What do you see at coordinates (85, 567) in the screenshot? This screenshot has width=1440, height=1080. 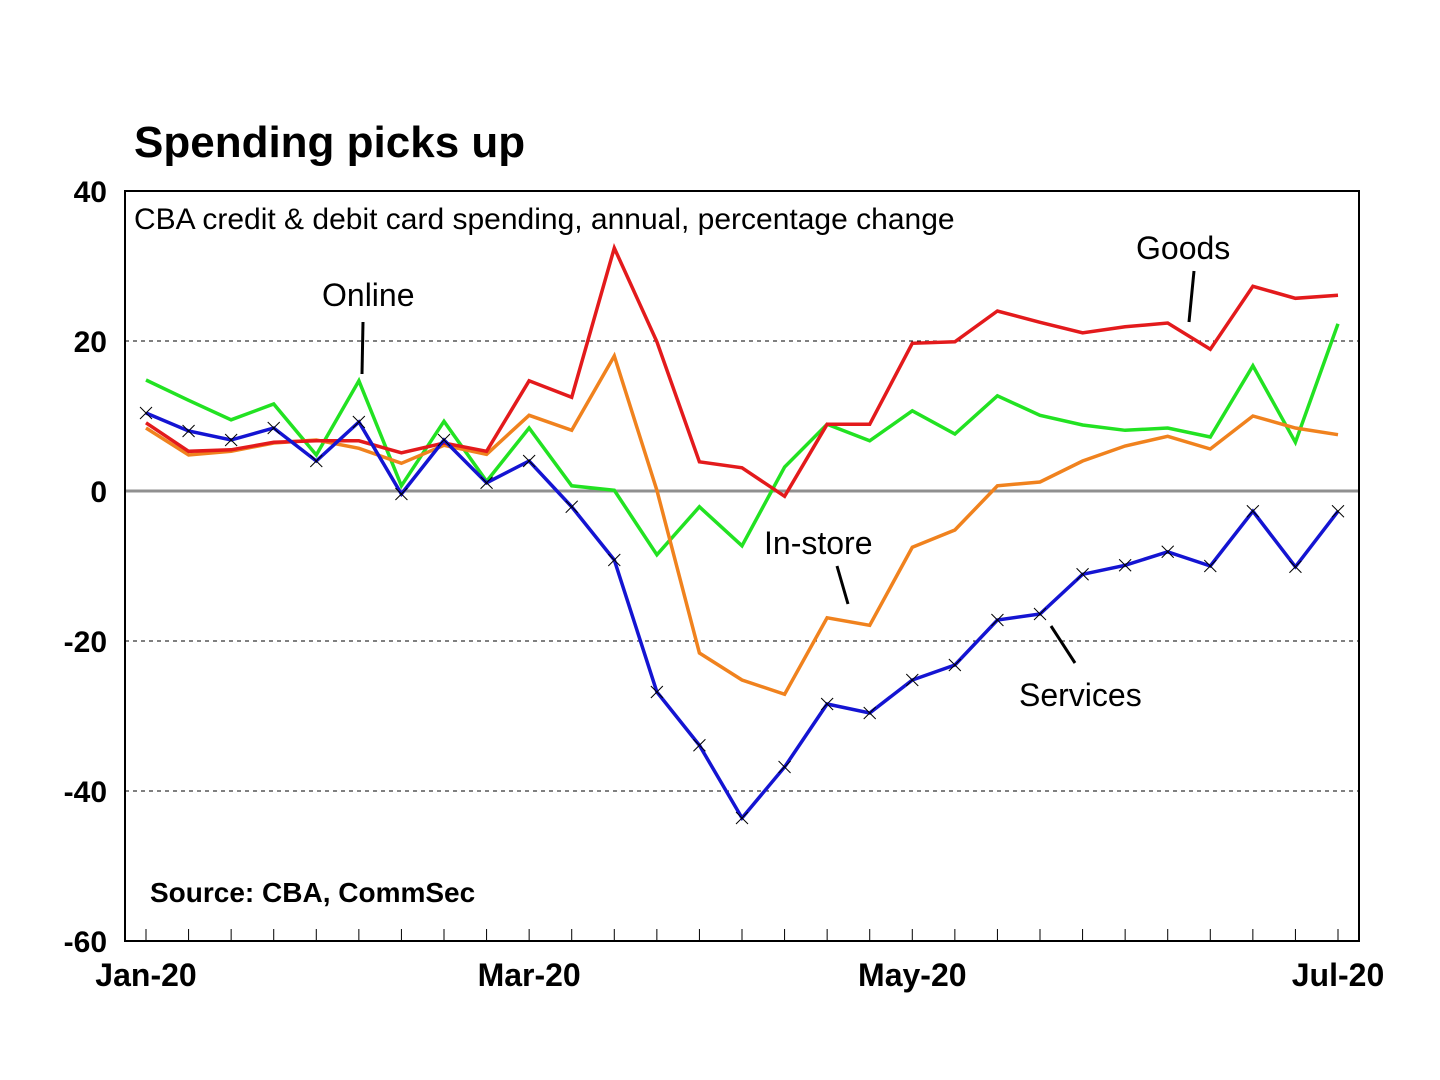 I see `y-axis: 40 20 0 -20 -40 -60` at bounding box center [85, 567].